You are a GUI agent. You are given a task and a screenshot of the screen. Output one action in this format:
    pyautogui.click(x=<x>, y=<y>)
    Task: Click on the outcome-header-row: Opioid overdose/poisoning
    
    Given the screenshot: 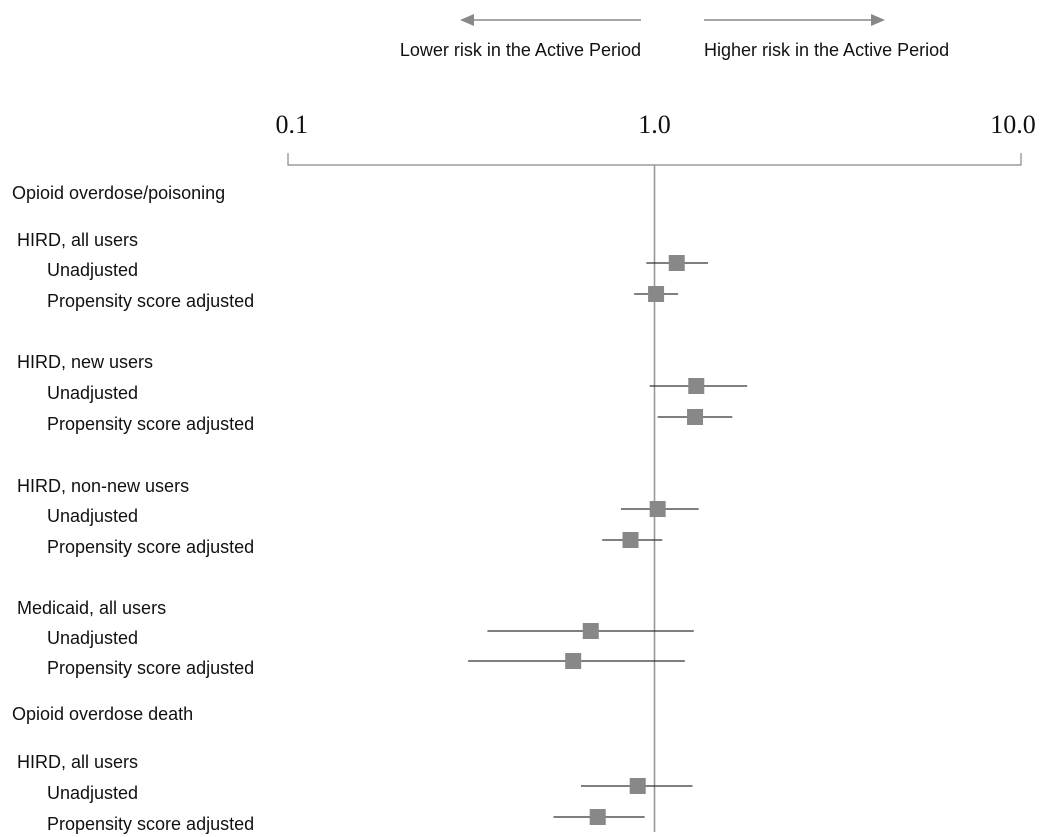 What is the action you would take?
    pyautogui.click(x=118, y=193)
    